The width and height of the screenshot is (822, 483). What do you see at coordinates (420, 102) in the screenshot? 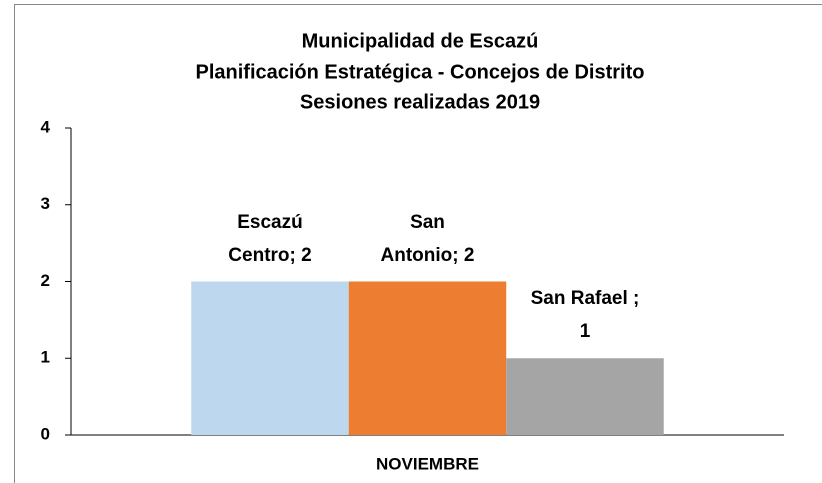
I see `chart-subtitle: Sesiones realizadas 2019` at bounding box center [420, 102].